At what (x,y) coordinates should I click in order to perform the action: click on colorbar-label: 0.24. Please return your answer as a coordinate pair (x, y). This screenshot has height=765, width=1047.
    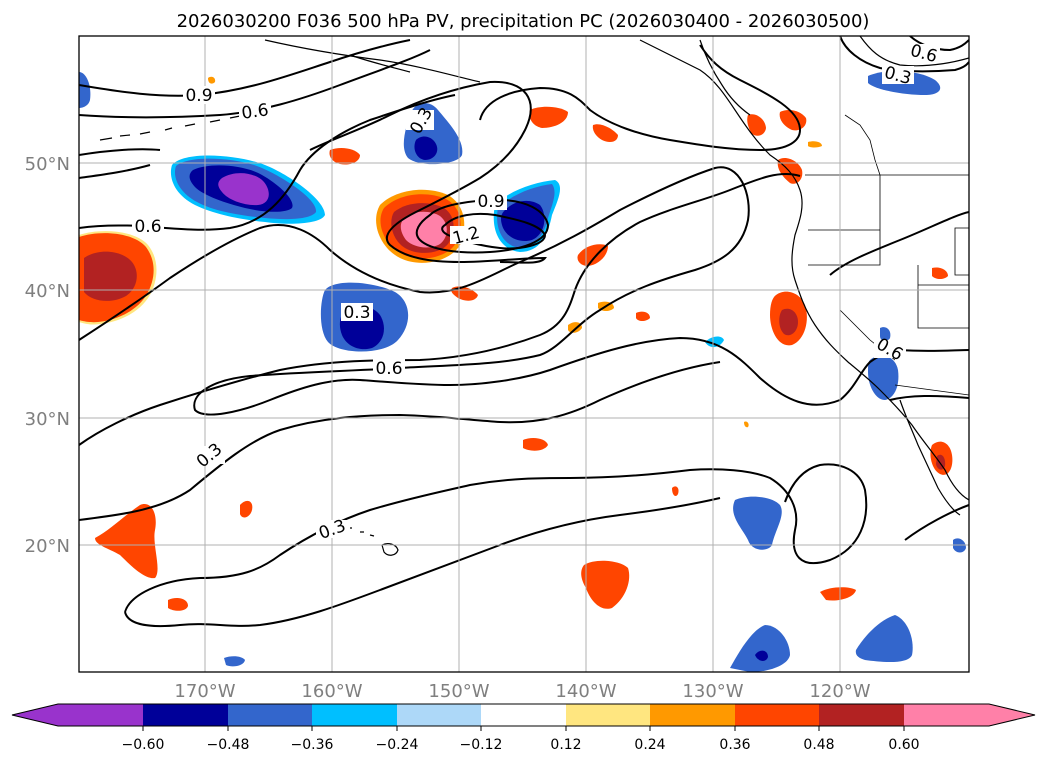
    Looking at the image, I should click on (649, 745).